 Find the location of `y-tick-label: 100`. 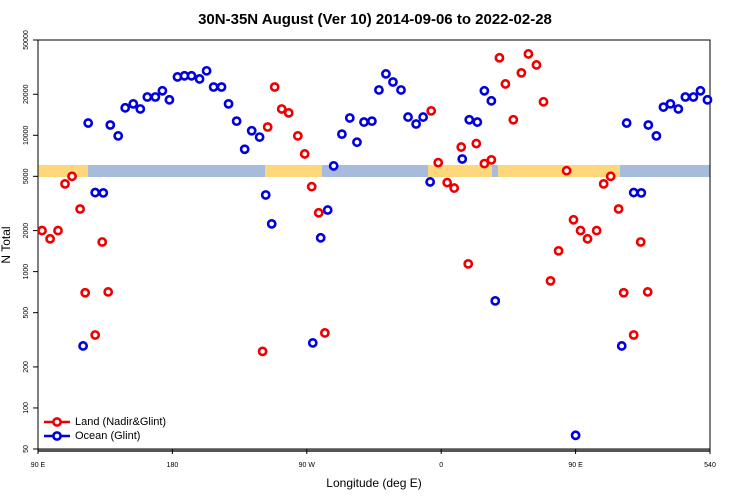

y-tick-label: 100 is located at coordinates (26, 408).